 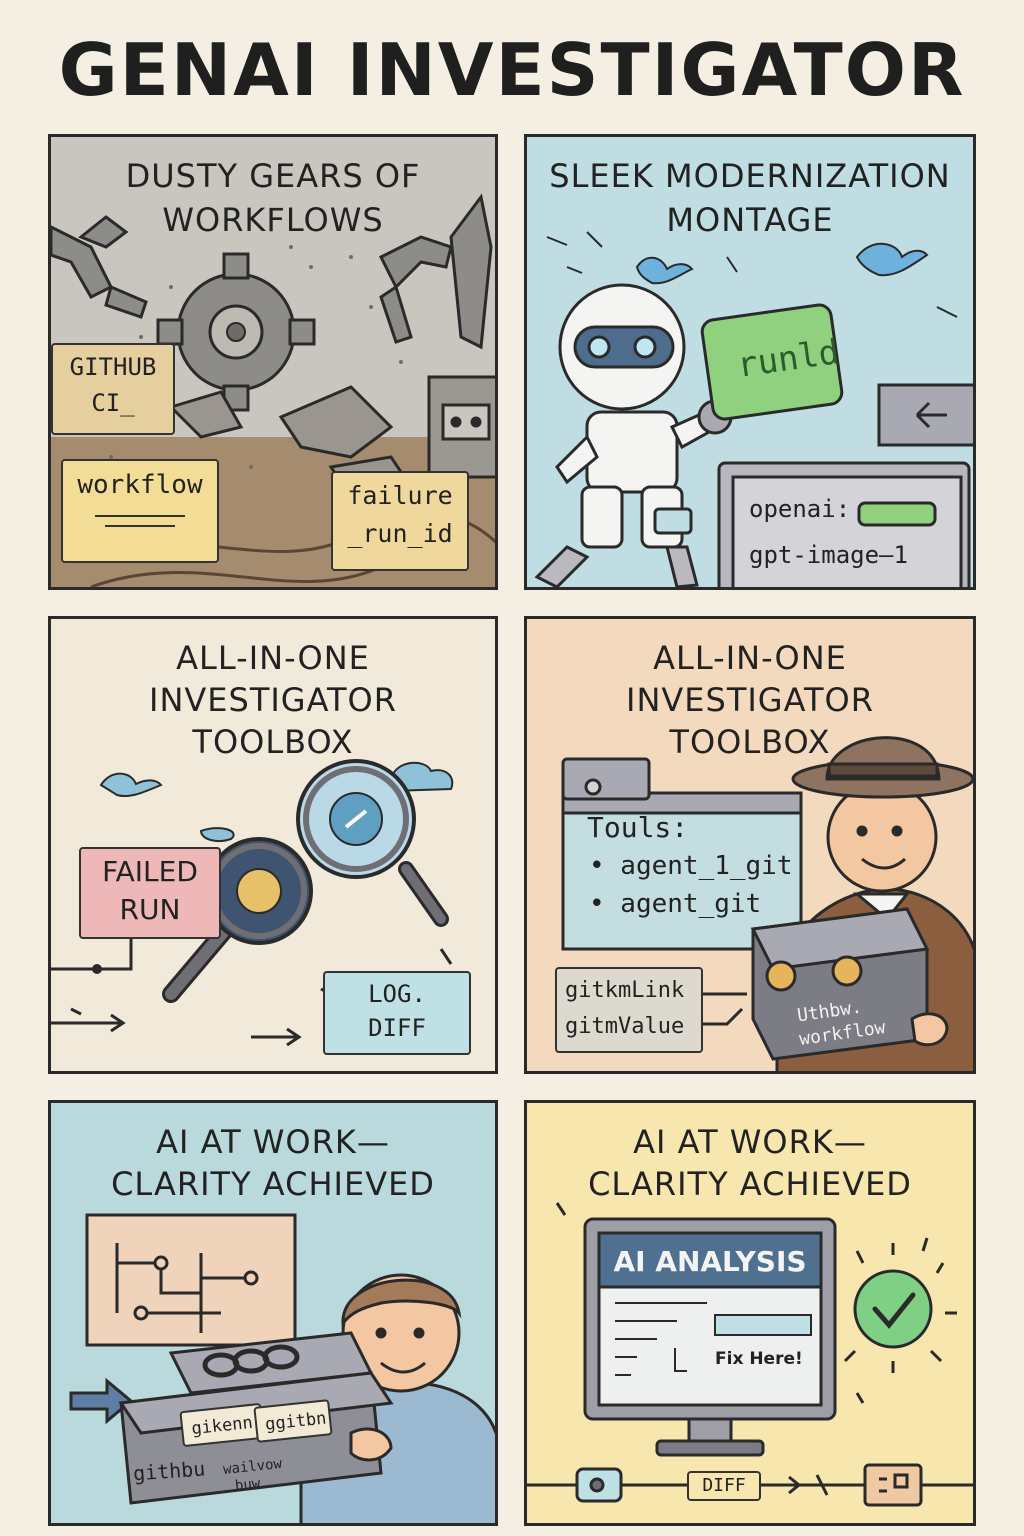 What do you see at coordinates (629, 1010) in the screenshot?
I see `link-value-tag: gitkmLink gitmValue` at bounding box center [629, 1010].